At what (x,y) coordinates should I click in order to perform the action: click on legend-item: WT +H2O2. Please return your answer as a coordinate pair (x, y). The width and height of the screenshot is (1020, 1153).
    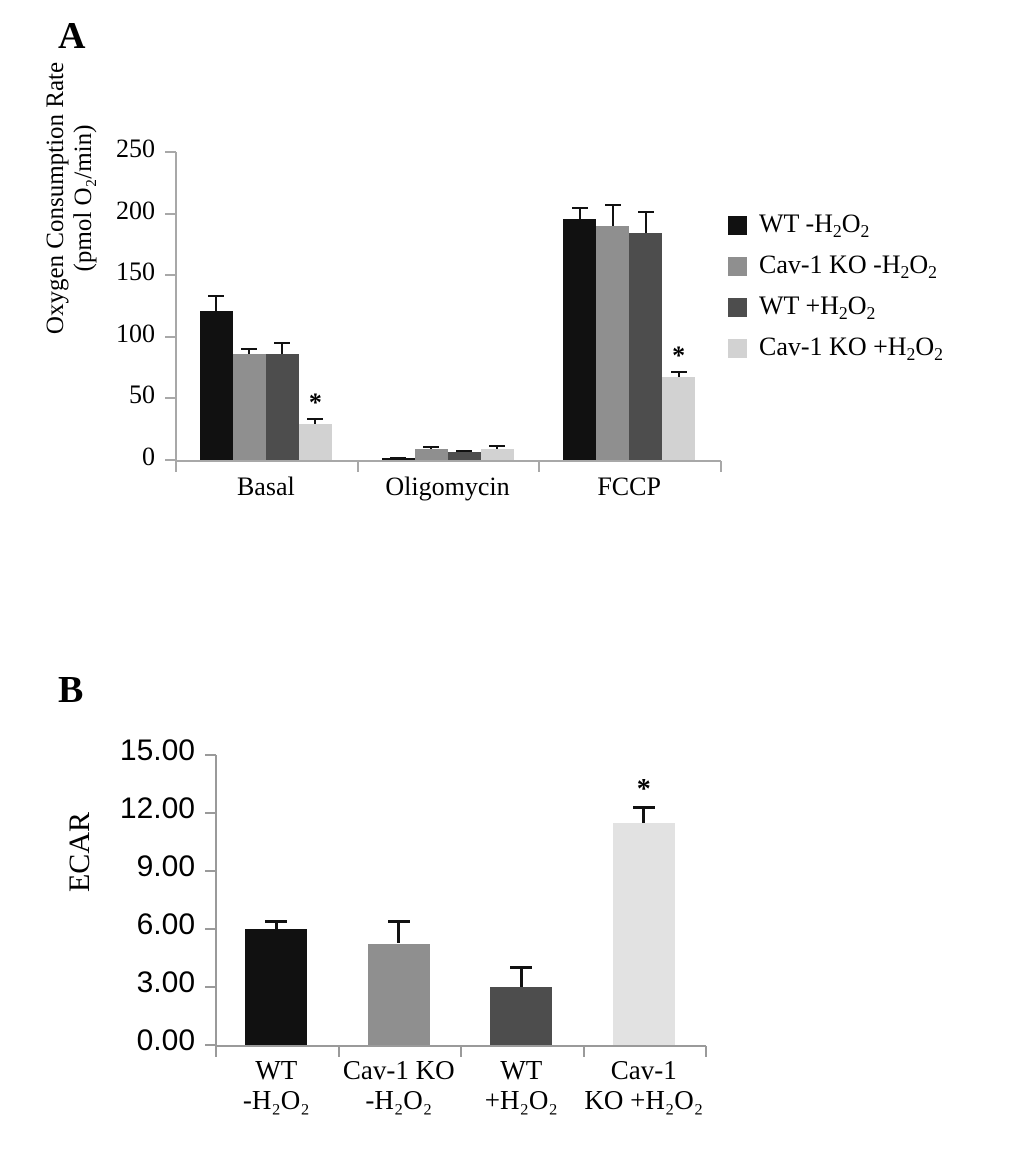
    Looking at the image, I should click on (835, 307).